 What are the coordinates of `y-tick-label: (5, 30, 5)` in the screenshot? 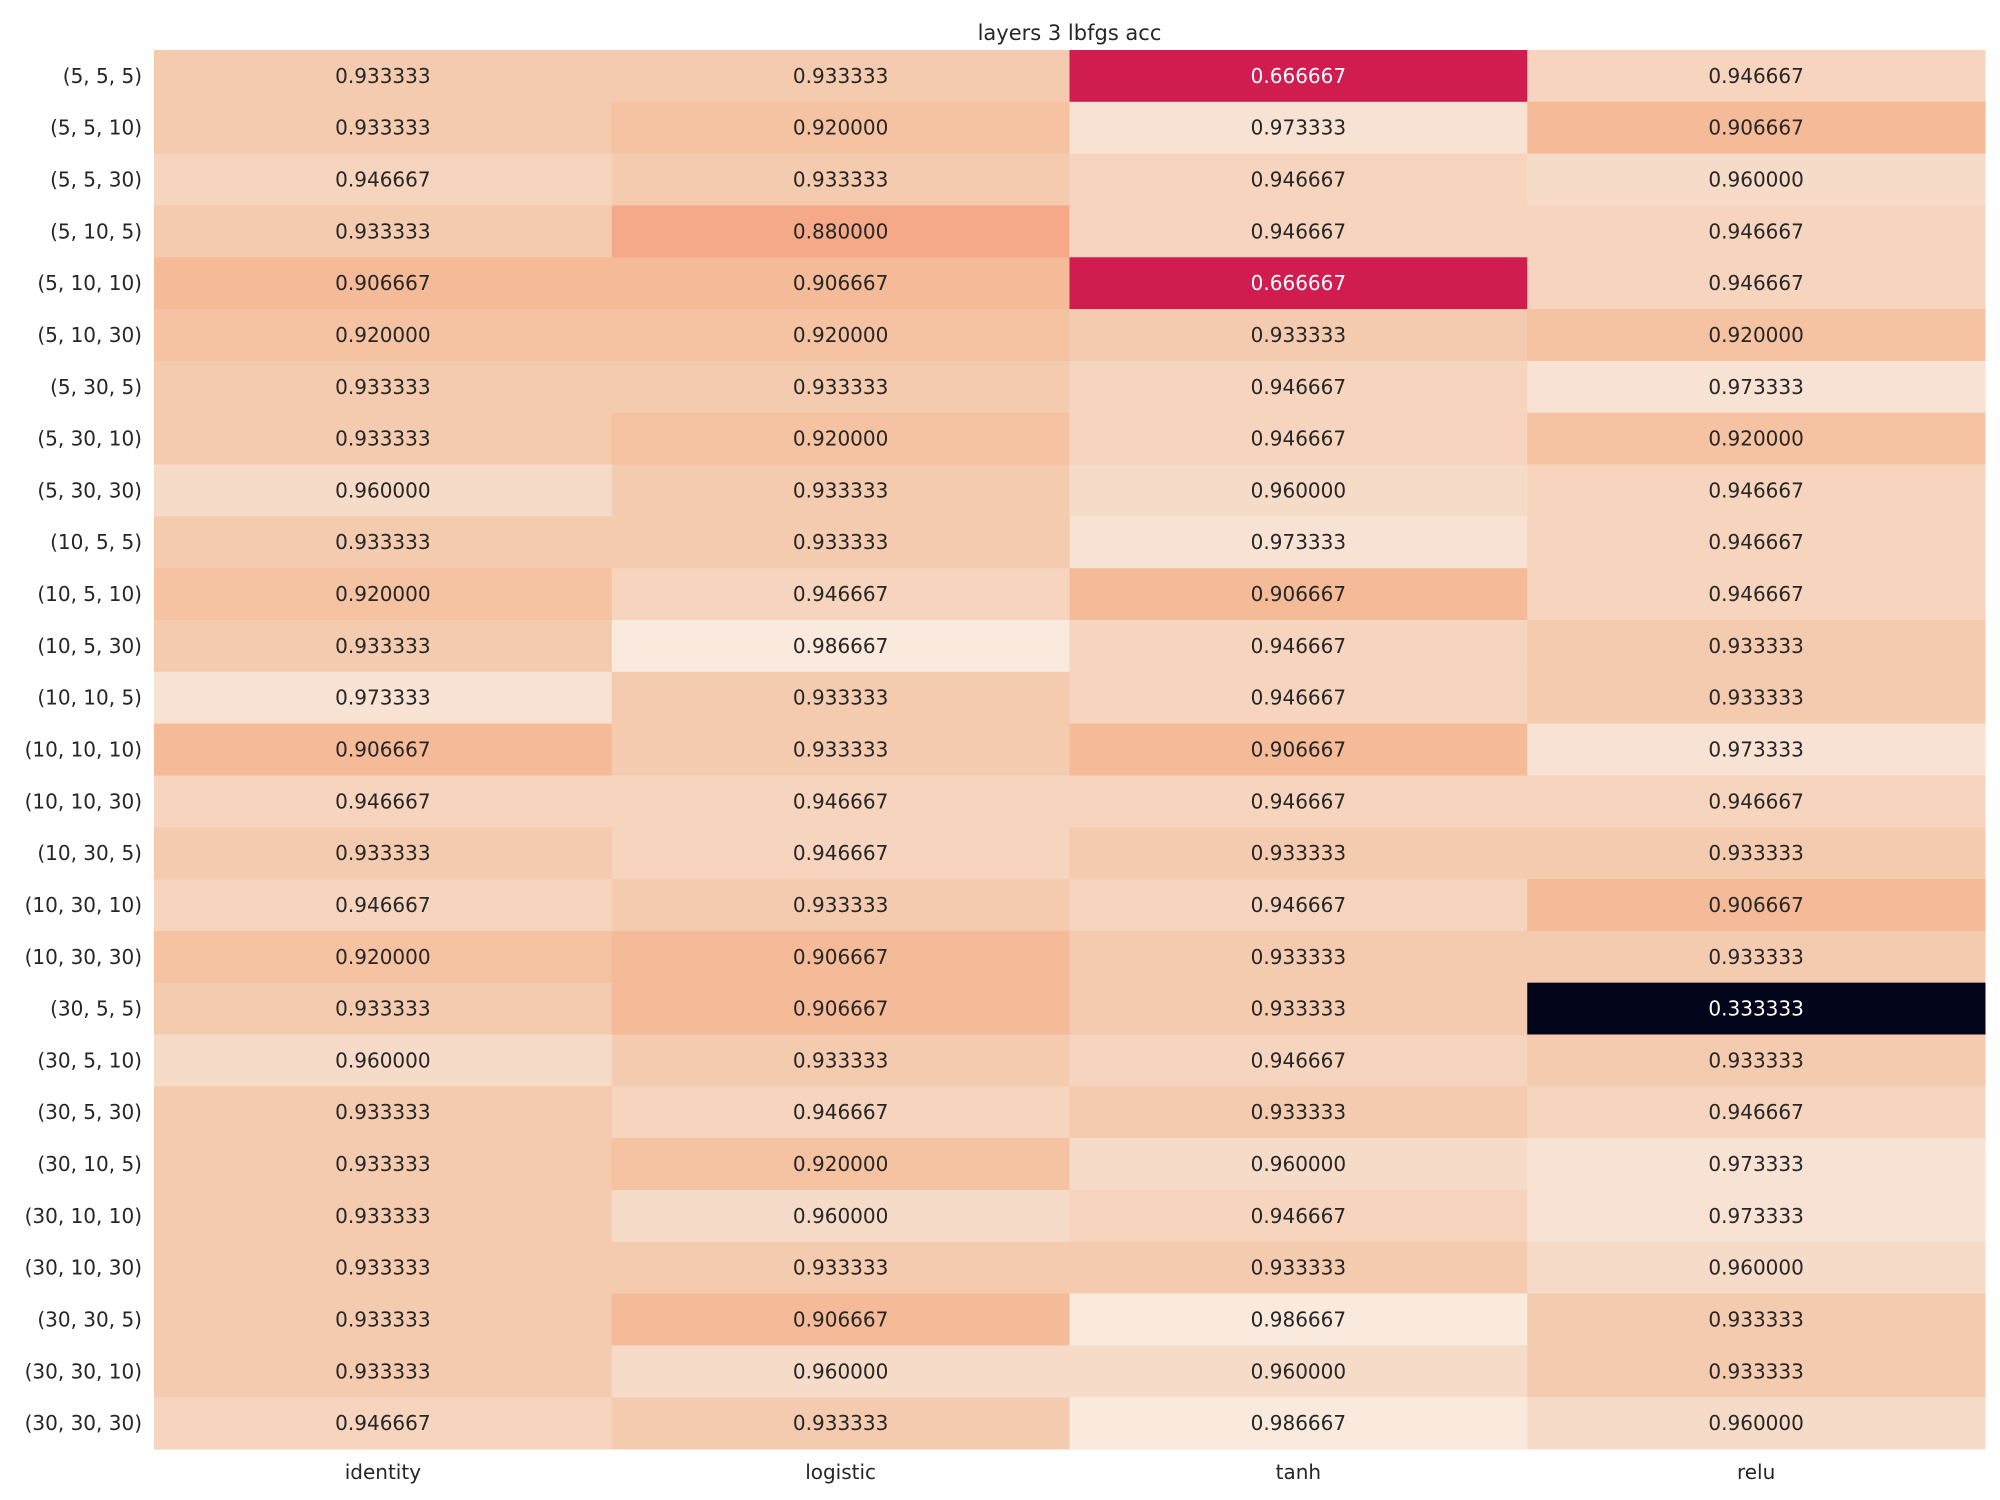 It's located at (96, 387).